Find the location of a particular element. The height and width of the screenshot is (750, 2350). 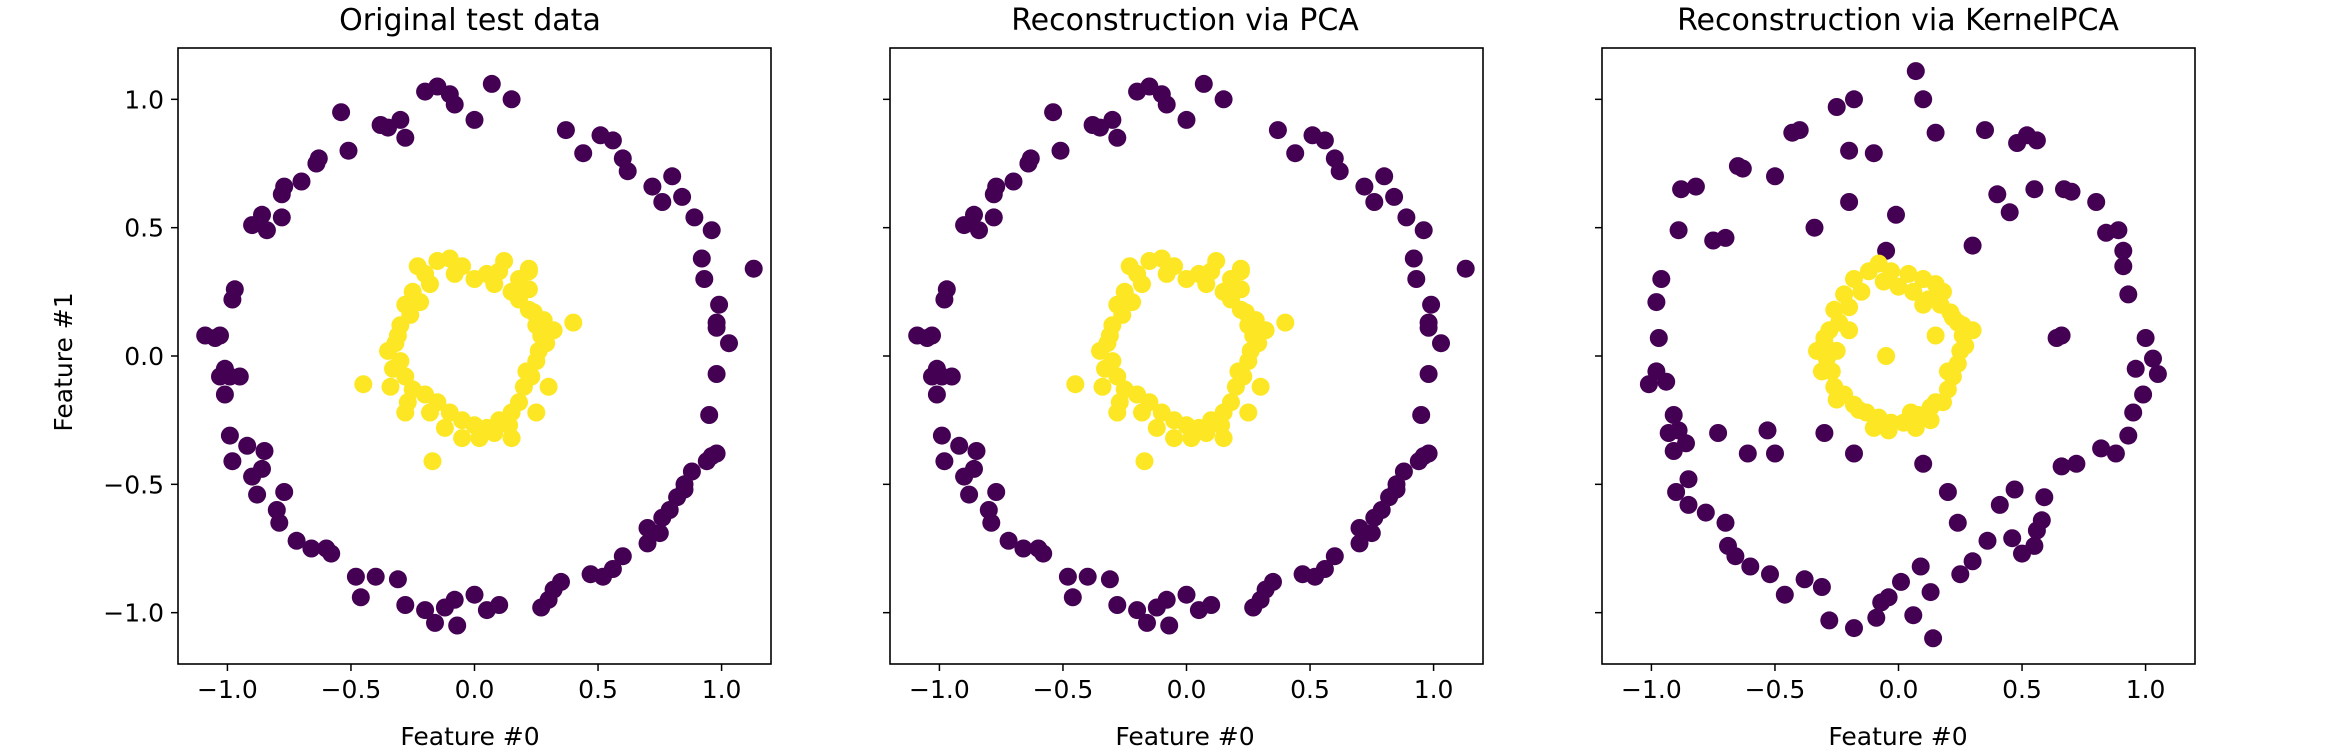

x-tick-label: 1.0 is located at coordinates (2146, 689).